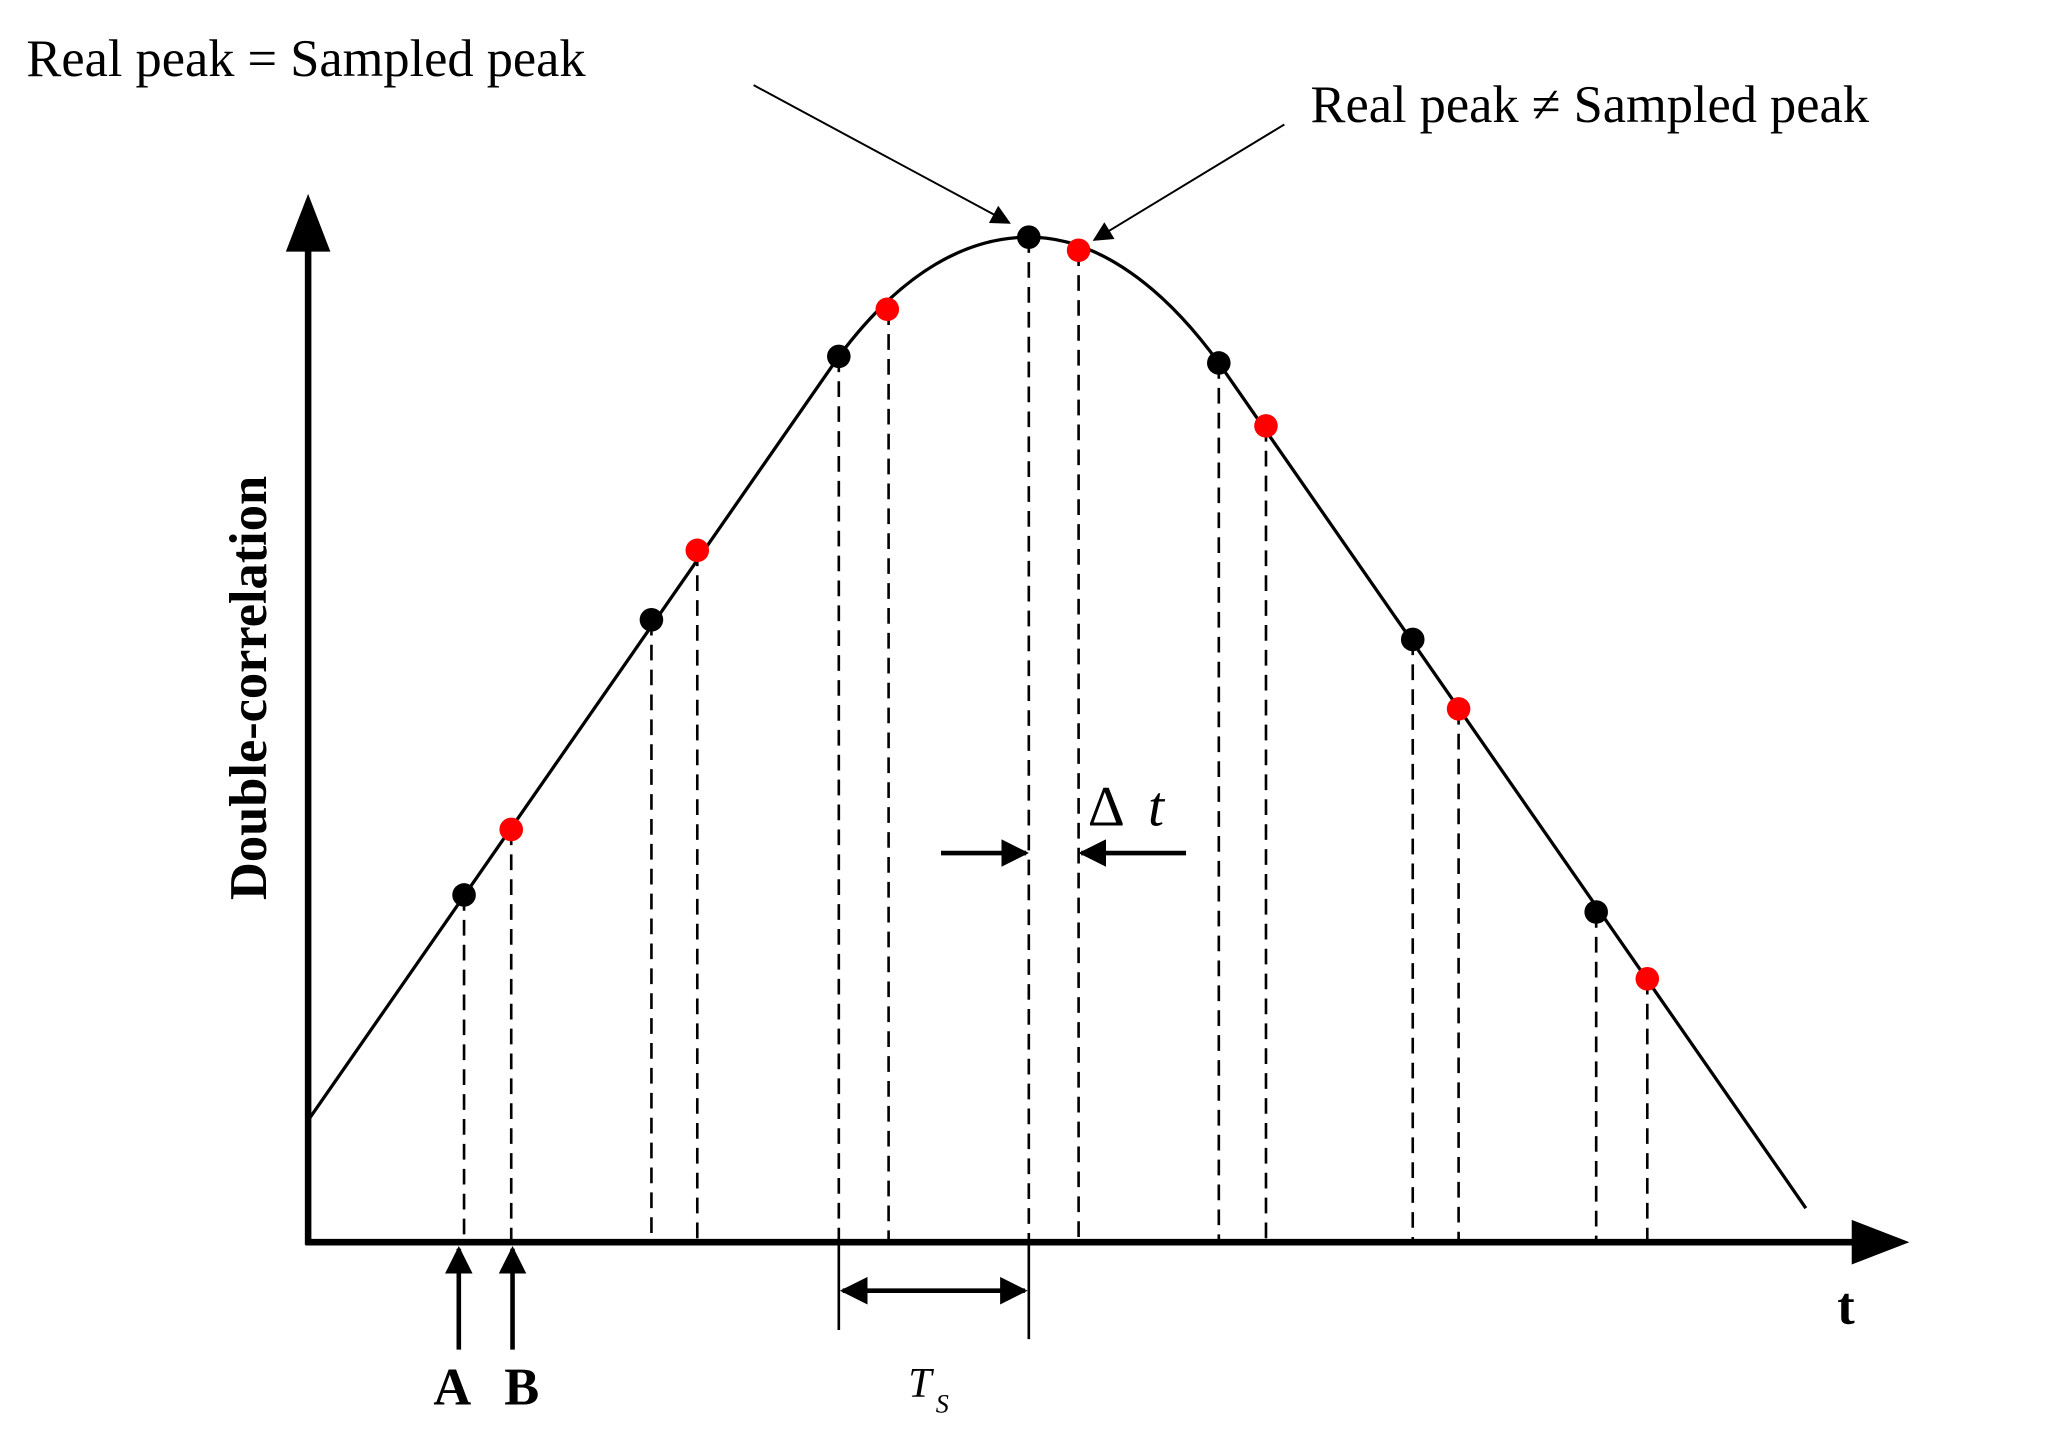 This screenshot has height=1444, width=2055. I want to click on x-axis-label: t, so click(1846, 1306).